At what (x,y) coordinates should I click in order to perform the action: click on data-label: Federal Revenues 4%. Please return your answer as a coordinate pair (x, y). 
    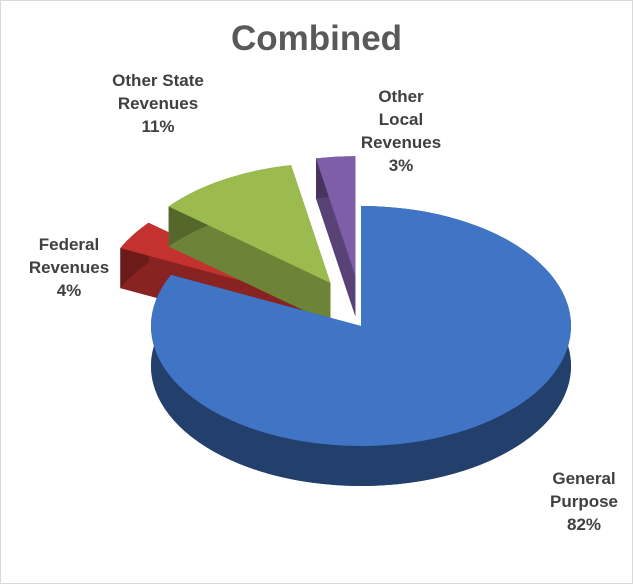
    Looking at the image, I should click on (69, 267).